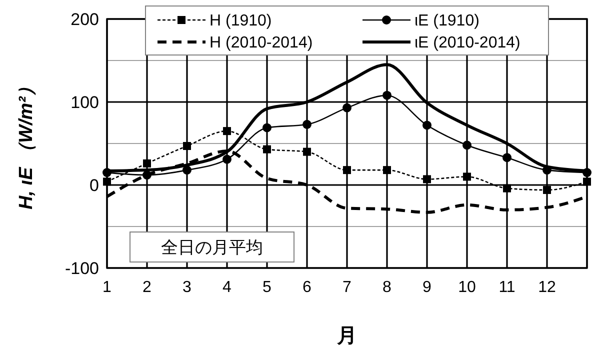 The image size is (600, 352). What do you see at coordinates (84, 102) in the screenshot?
I see `y-tick-label: 100` at bounding box center [84, 102].